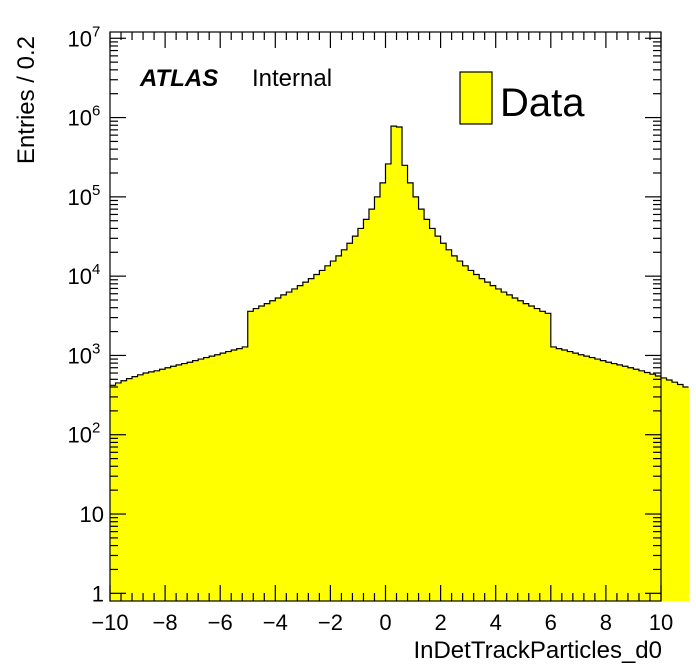 The image size is (696, 672). Describe the element at coordinates (26, 100) in the screenshot. I see `y-axis-title: Entries / 0.2` at that location.